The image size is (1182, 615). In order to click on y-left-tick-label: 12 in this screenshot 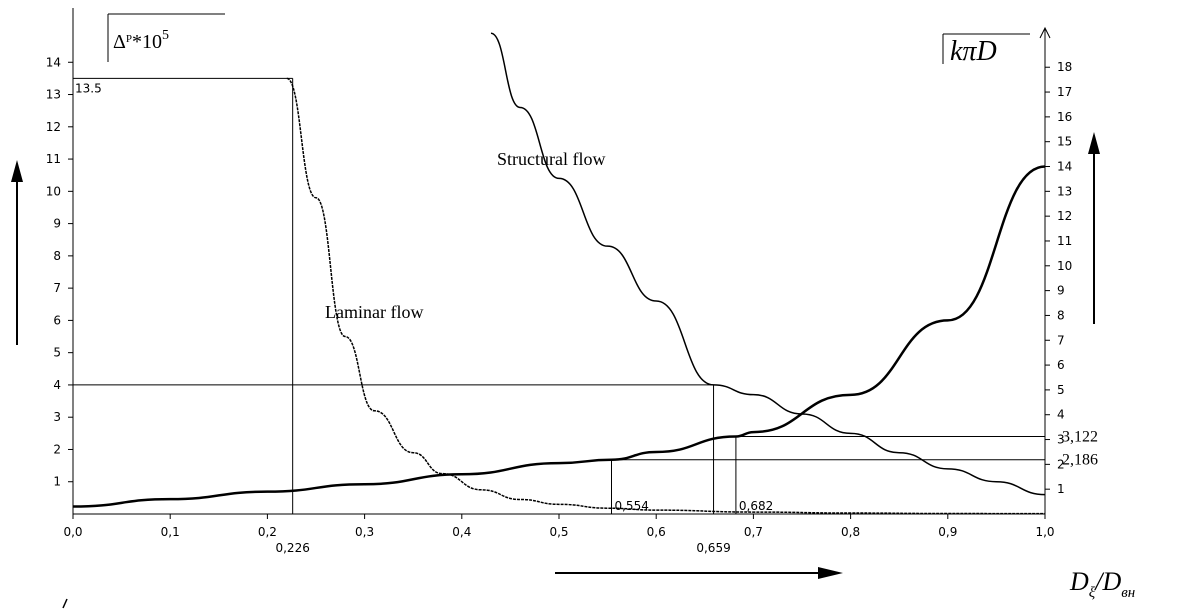, I will do `click(53, 127)`.